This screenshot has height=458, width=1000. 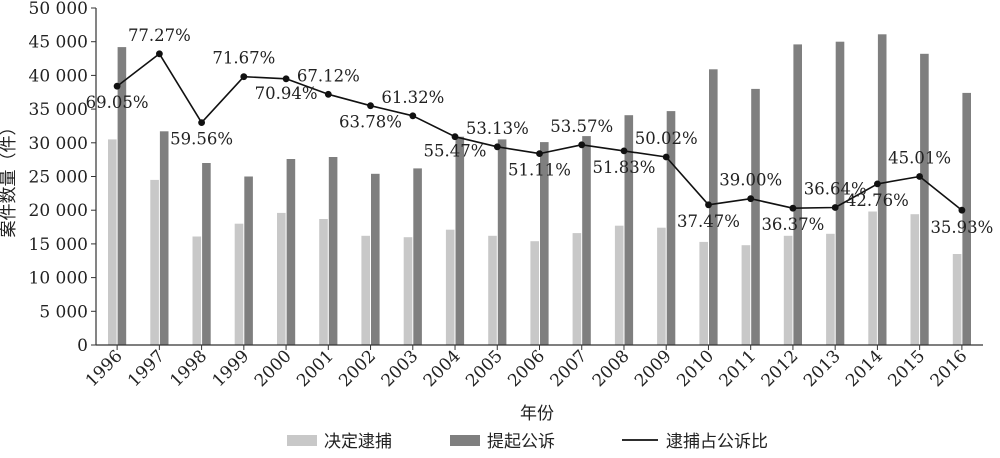 I want to click on x-tick-label-2006: 2006, so click(x=526, y=368).